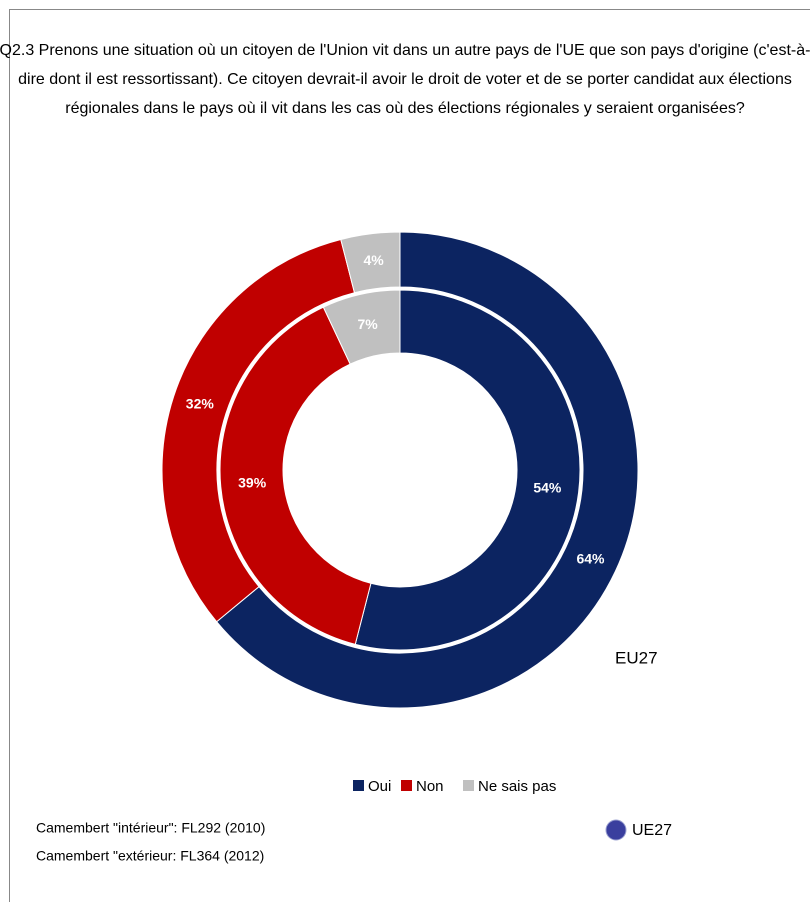 Image resolution: width=810 pixels, height=902 pixels. What do you see at coordinates (379, 786) in the screenshot?
I see `legend-label: Oui` at bounding box center [379, 786].